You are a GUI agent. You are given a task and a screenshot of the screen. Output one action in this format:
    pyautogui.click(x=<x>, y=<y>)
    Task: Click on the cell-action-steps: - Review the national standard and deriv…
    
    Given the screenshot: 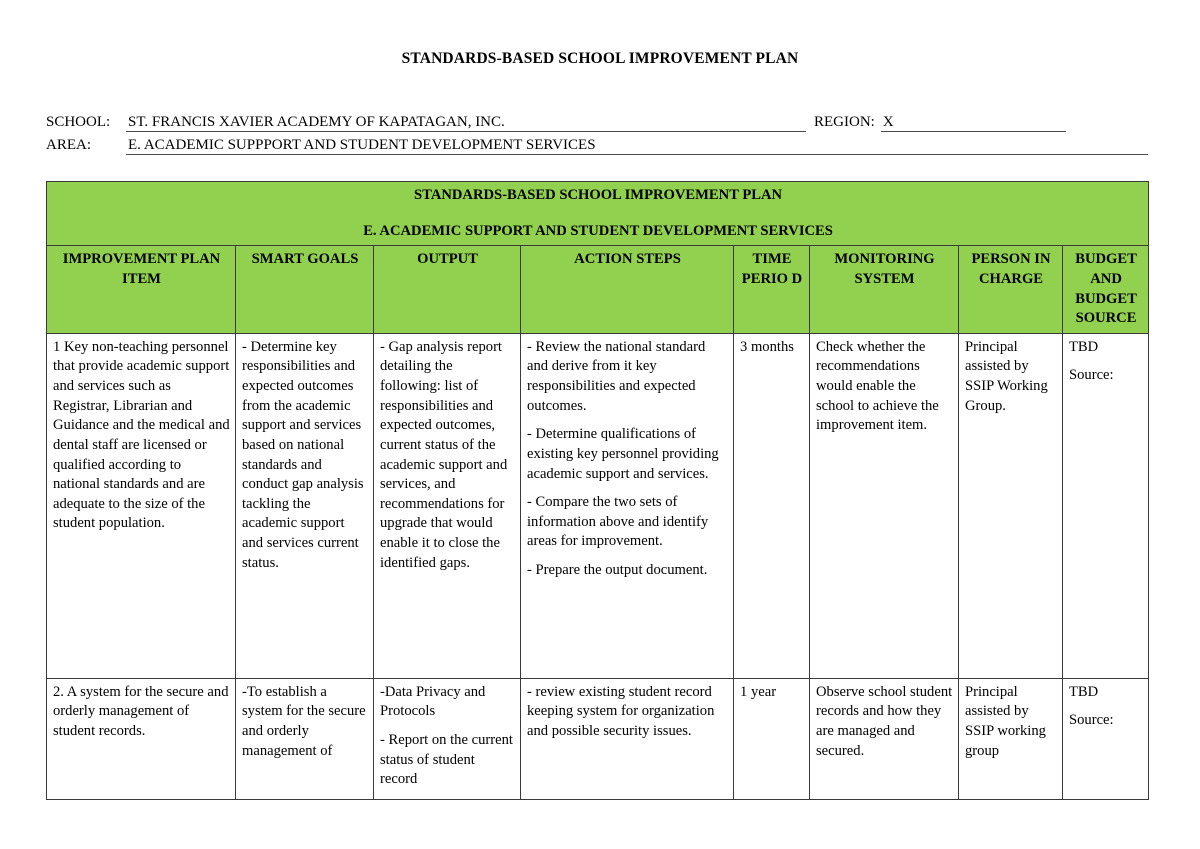 What is the action you would take?
    pyautogui.click(x=627, y=505)
    